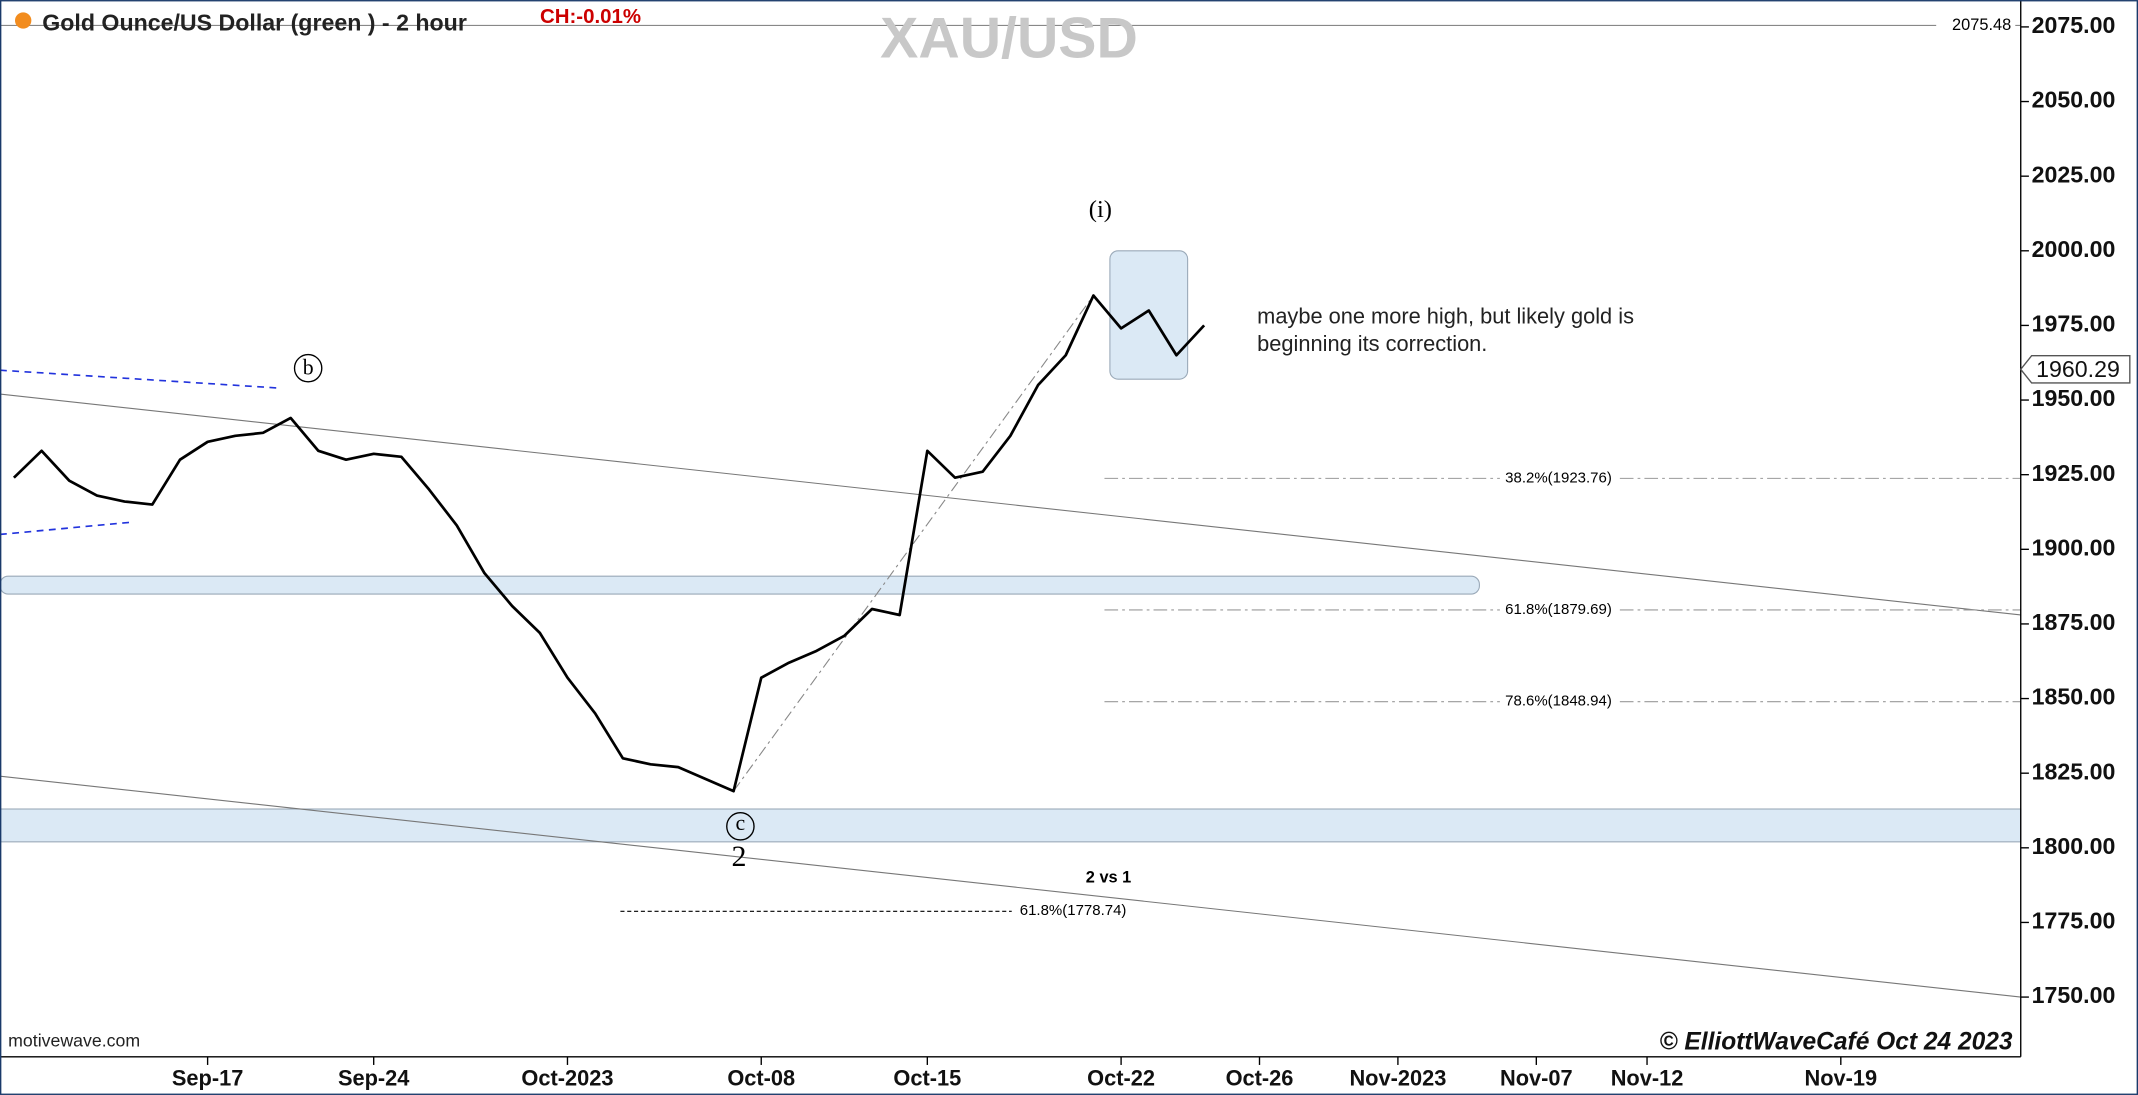 The width and height of the screenshot is (2138, 1095). Describe the element at coordinates (2074, 324) in the screenshot. I see `y-tick-label: 1975.00` at that location.